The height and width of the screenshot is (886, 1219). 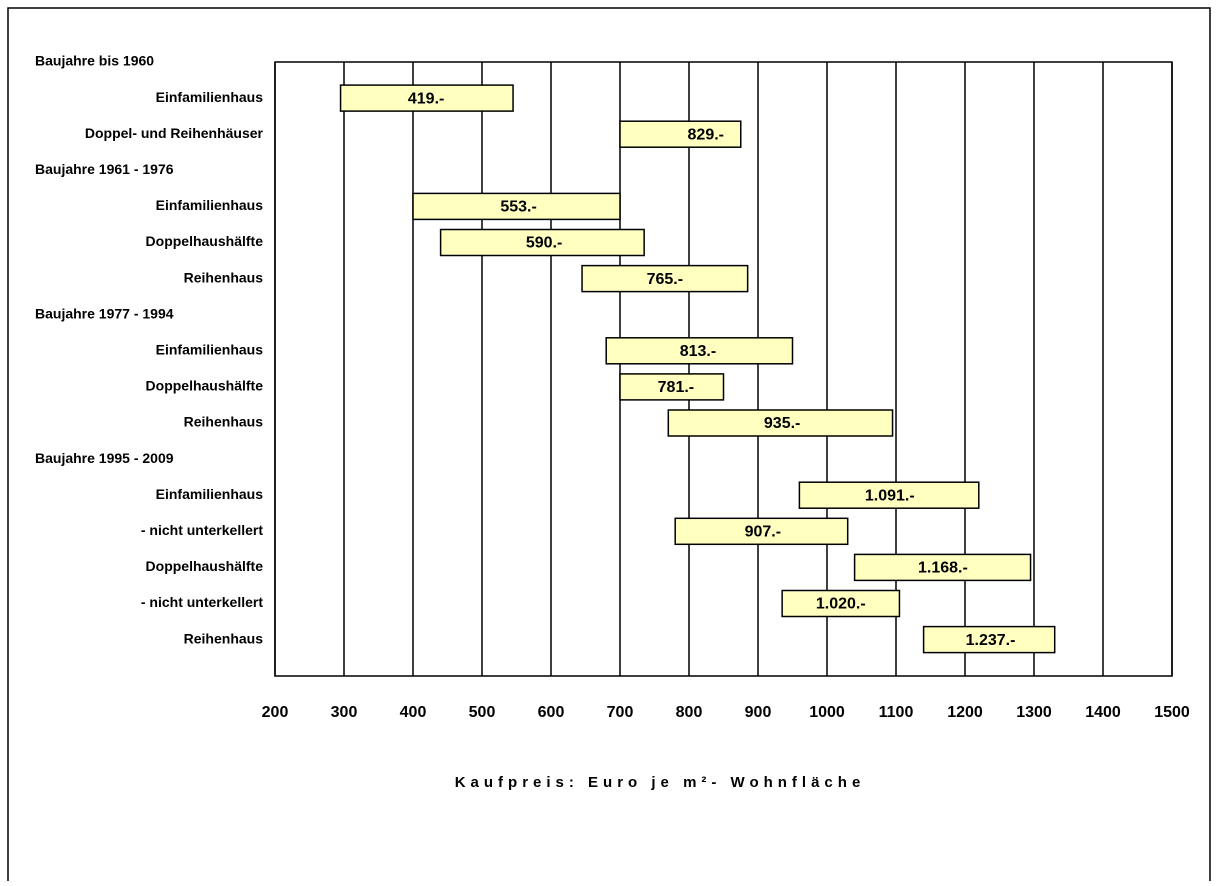 I want to click on x-axis-title: Kaufpreis: Euro je m²- Wohnfläche, so click(x=660, y=782).